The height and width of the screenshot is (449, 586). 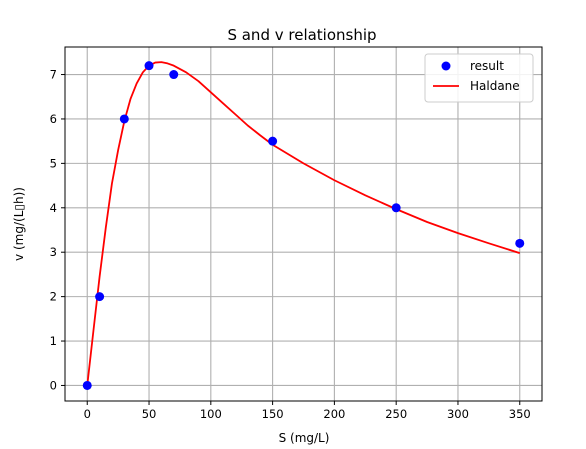 I want to click on chart-title: S and v relationship, so click(x=301, y=35).